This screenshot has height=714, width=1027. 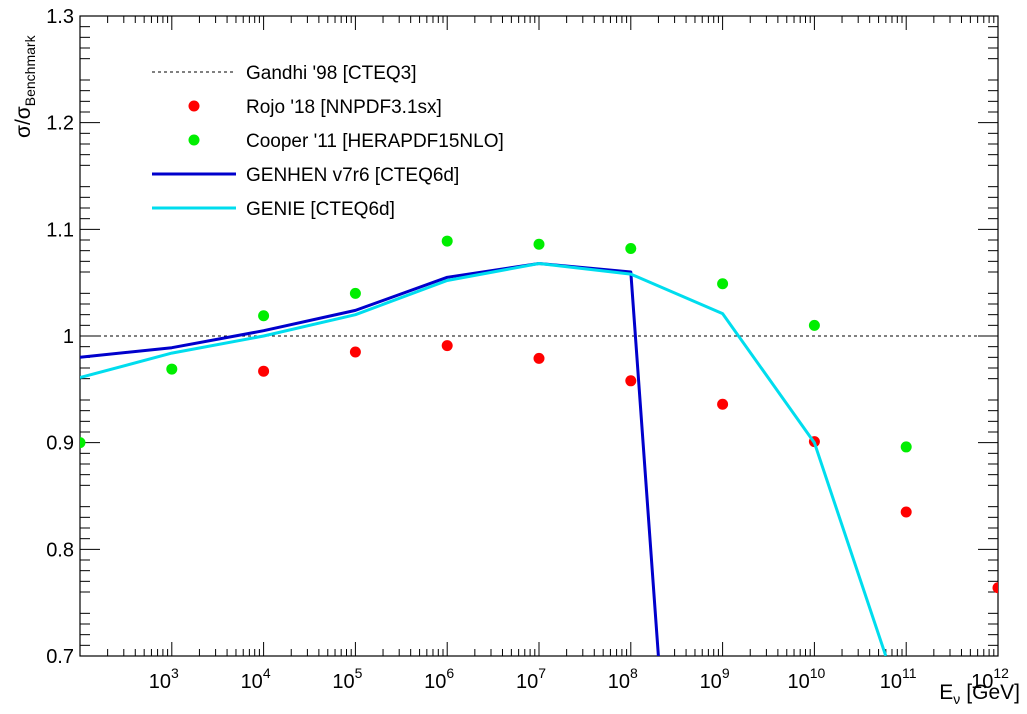 What do you see at coordinates (60, 337) in the screenshot?
I see `y-tick-labels: 0.7 0.8 0.9 1 1.1 1.2 1.3` at bounding box center [60, 337].